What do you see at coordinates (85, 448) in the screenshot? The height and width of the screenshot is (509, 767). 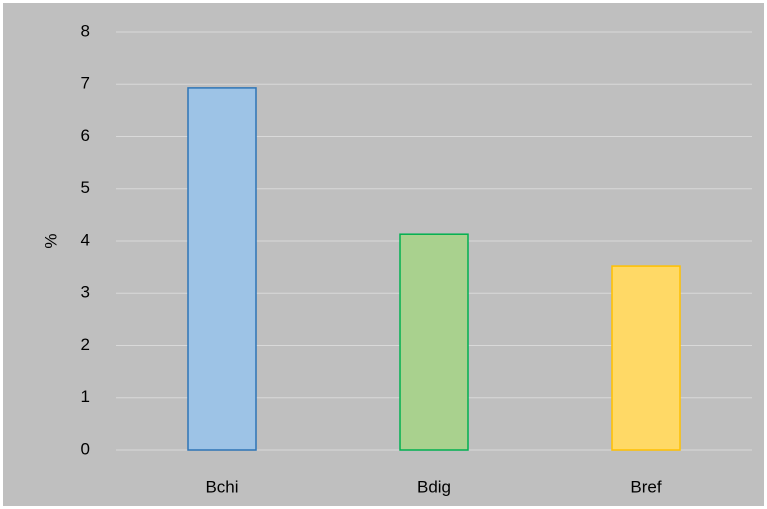 I see `y-tick-label: 0` at bounding box center [85, 448].